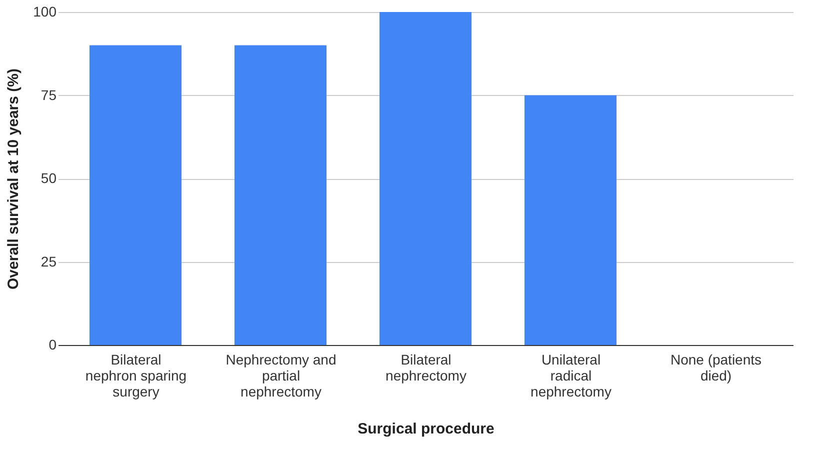  I want to click on y-tick-label: 0, so click(52, 344).